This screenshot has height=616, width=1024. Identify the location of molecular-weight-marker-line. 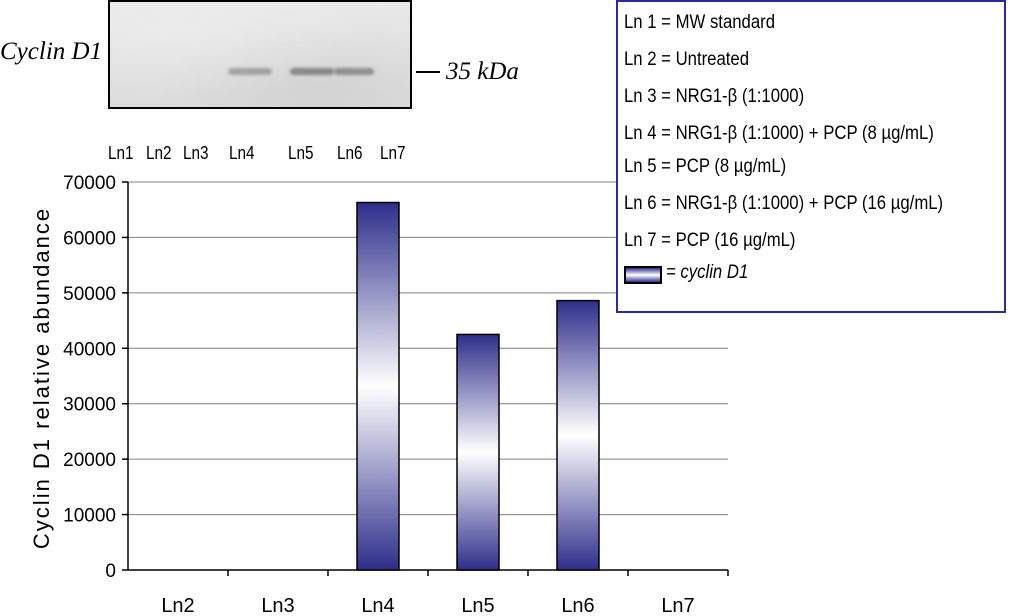
(428, 72).